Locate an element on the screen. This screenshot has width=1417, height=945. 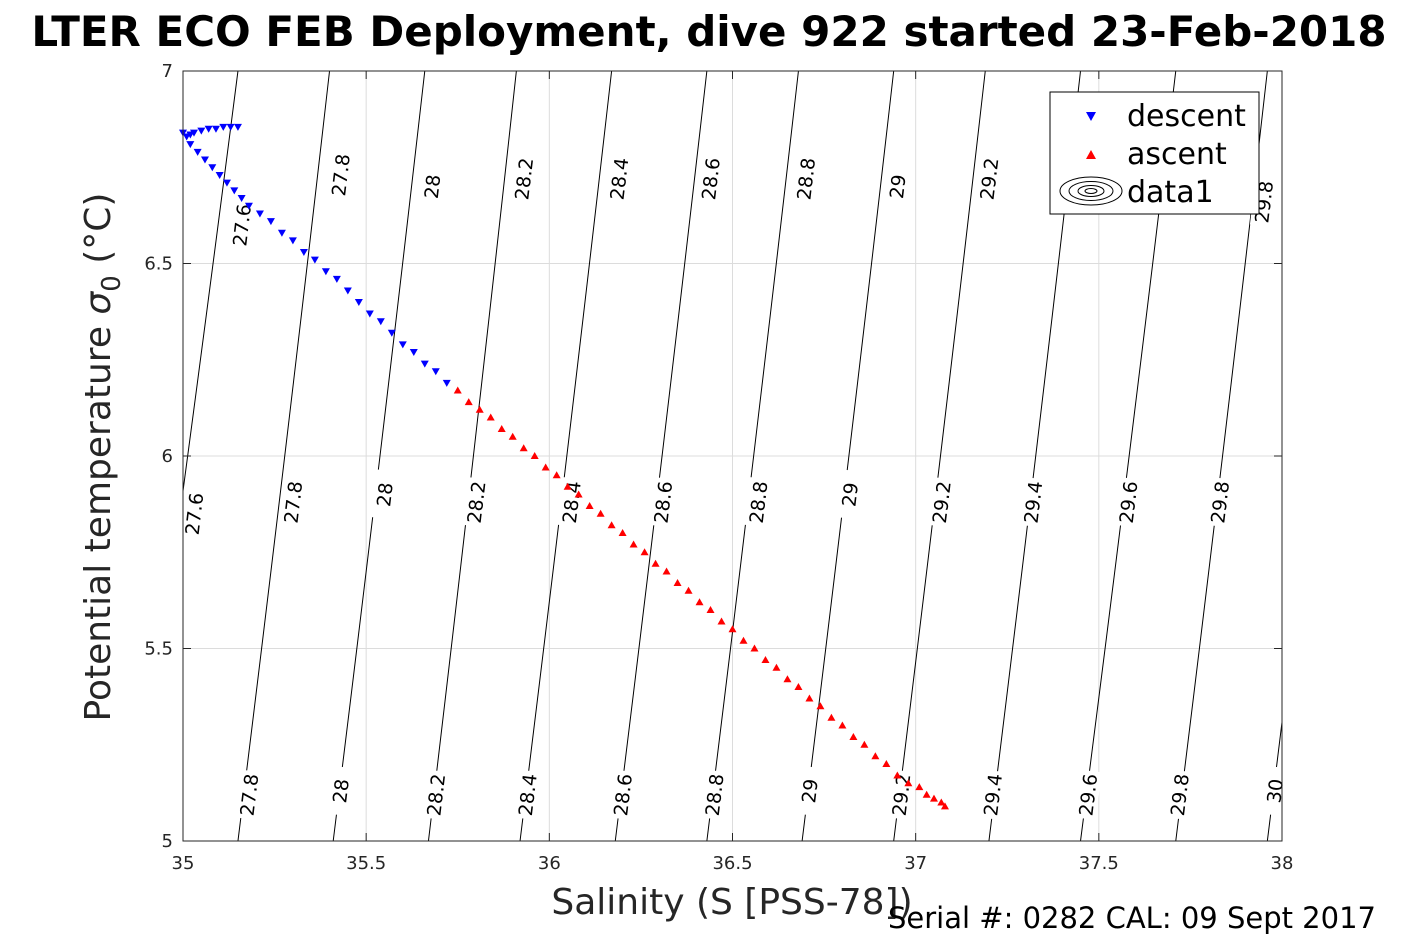
serial-calibration-footer: Serial #: 0282 CAL: 09 Sept 2017 is located at coordinates (1132, 918).